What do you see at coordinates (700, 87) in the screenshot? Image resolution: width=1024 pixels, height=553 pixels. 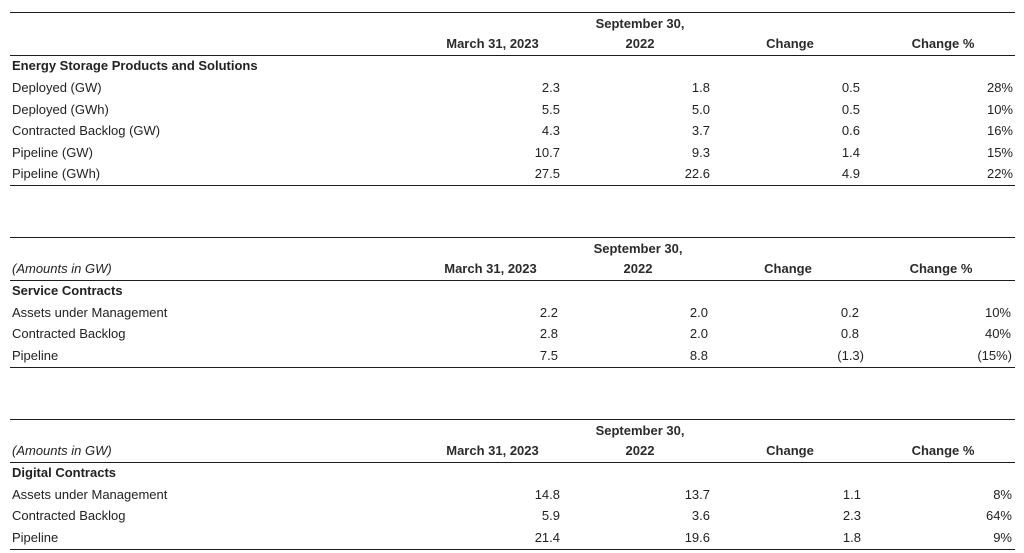 I see `row-sept-value: 1.8` at bounding box center [700, 87].